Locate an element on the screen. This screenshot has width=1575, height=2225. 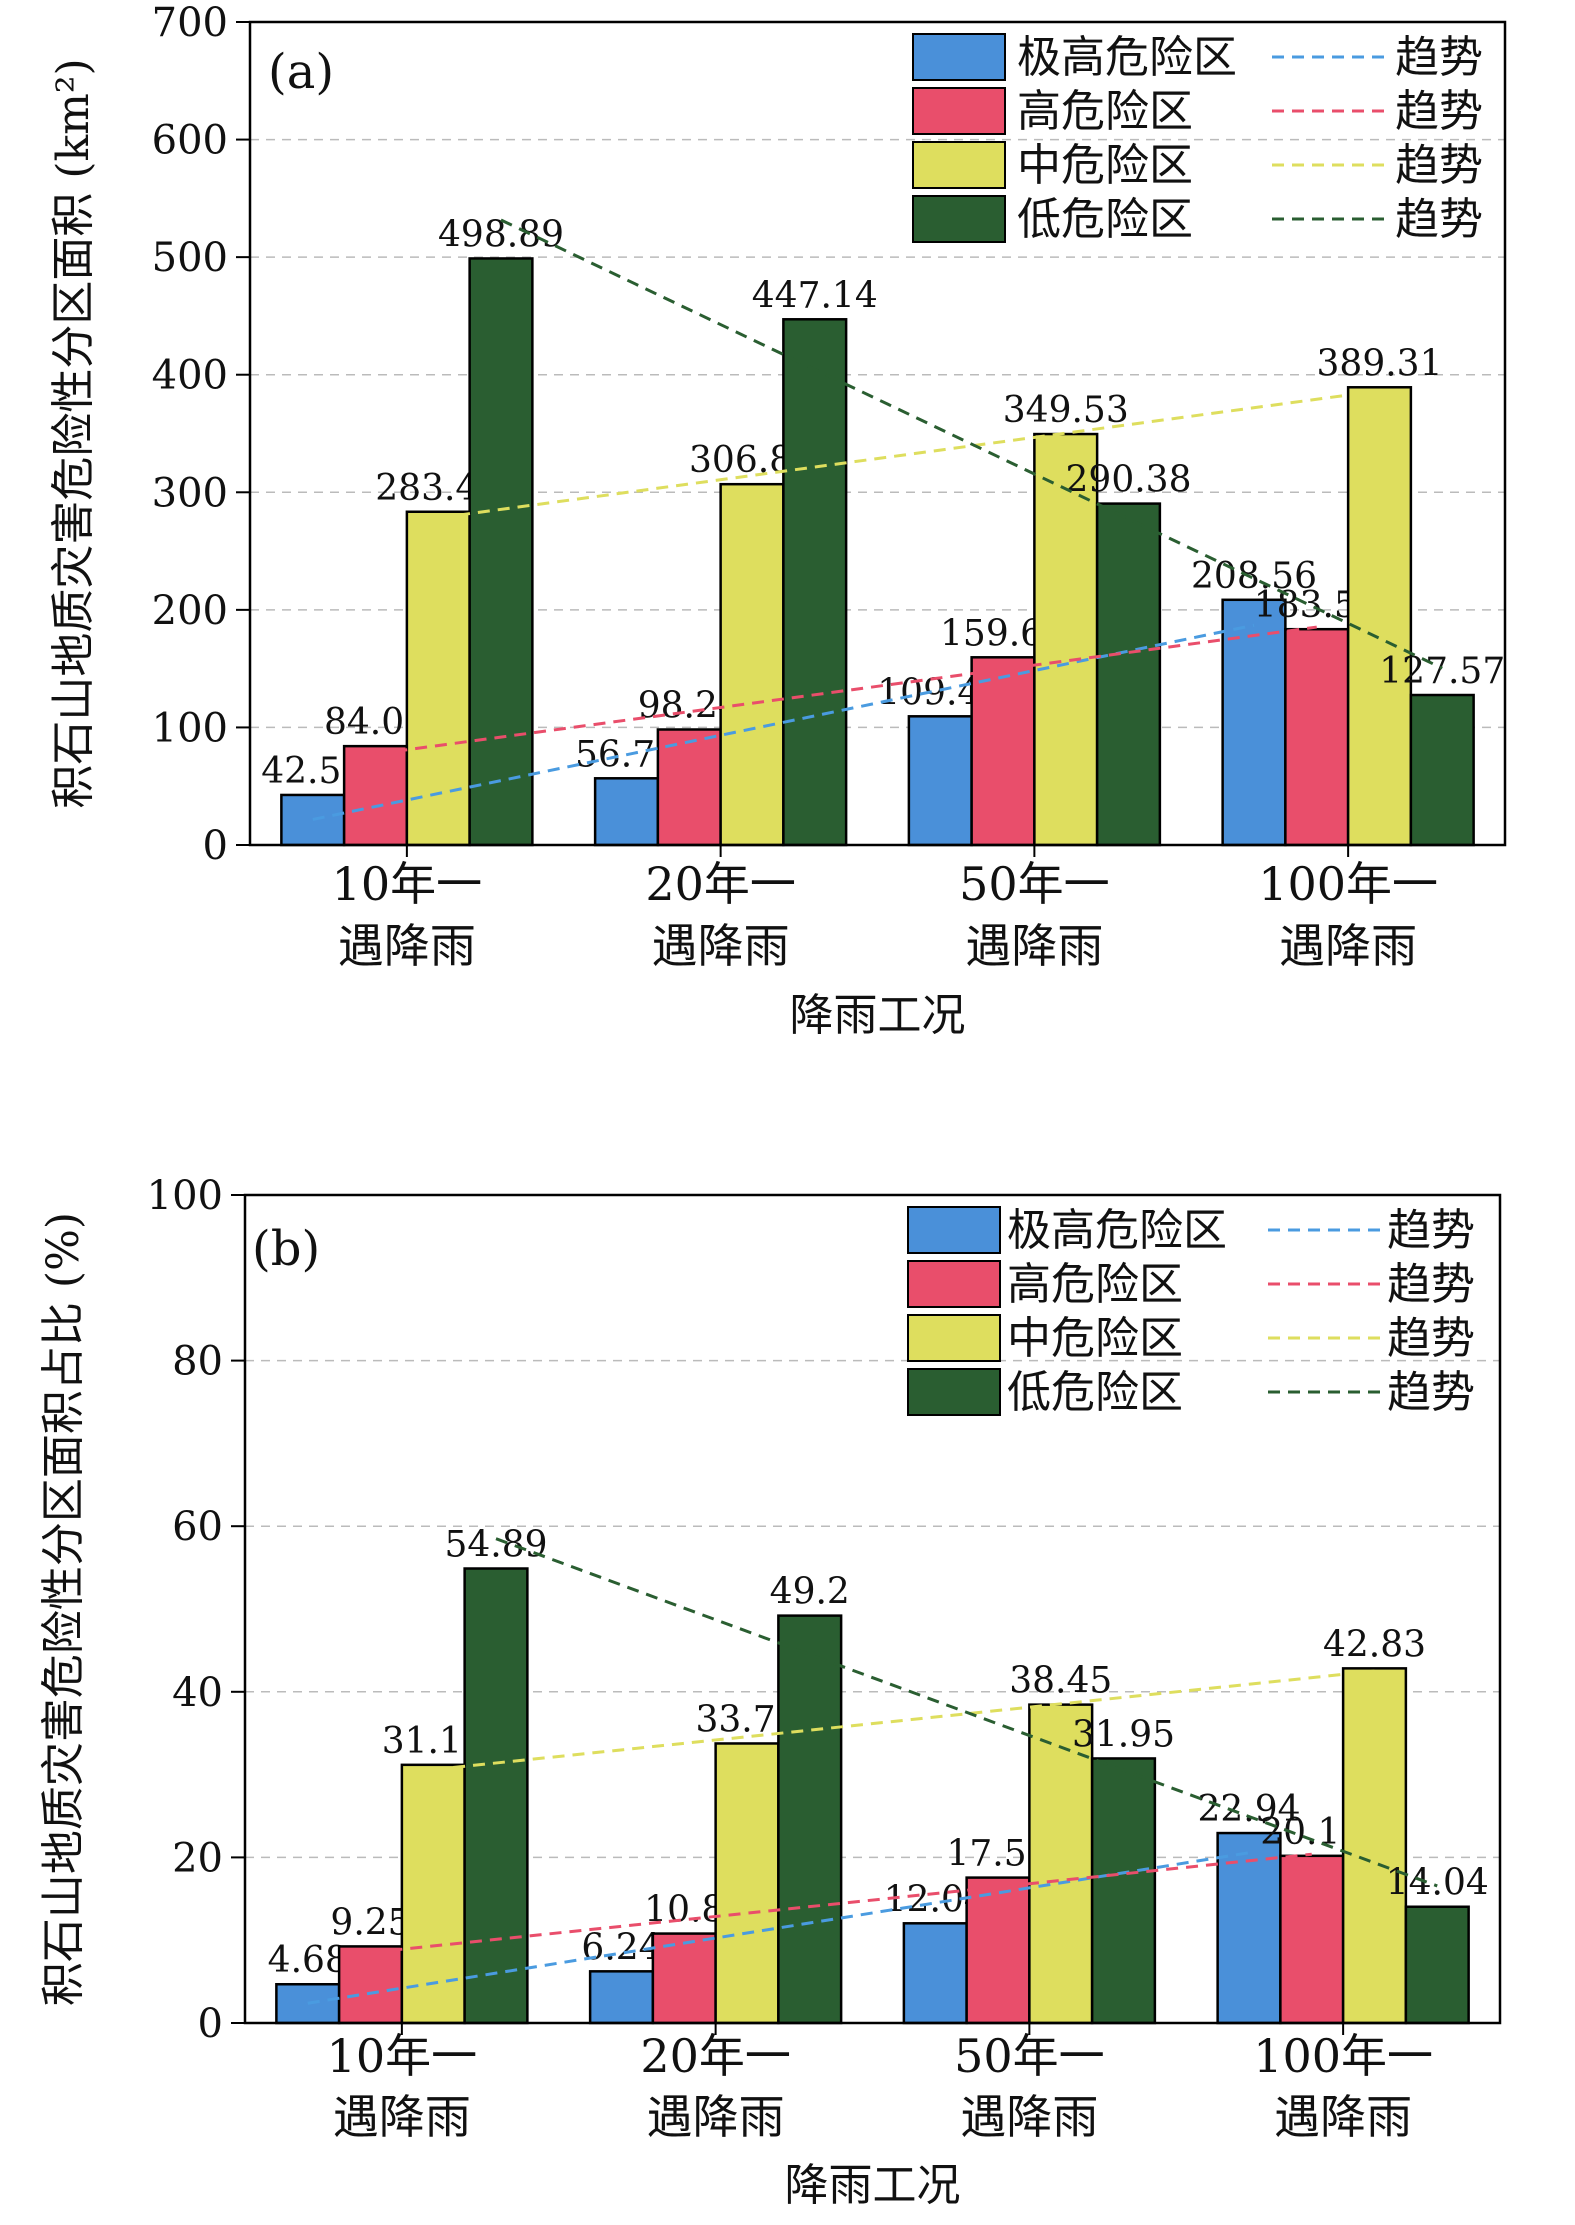
panel-tag: (b) is located at coordinates (286, 1249).